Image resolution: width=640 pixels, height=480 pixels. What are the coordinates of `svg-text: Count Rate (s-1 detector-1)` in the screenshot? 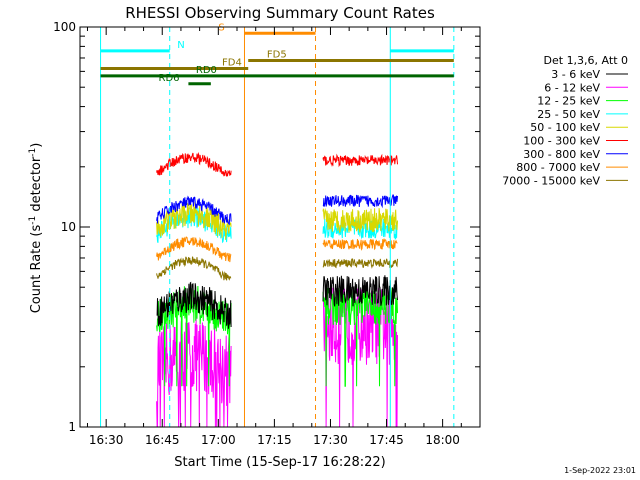 It's located at (36, 228).